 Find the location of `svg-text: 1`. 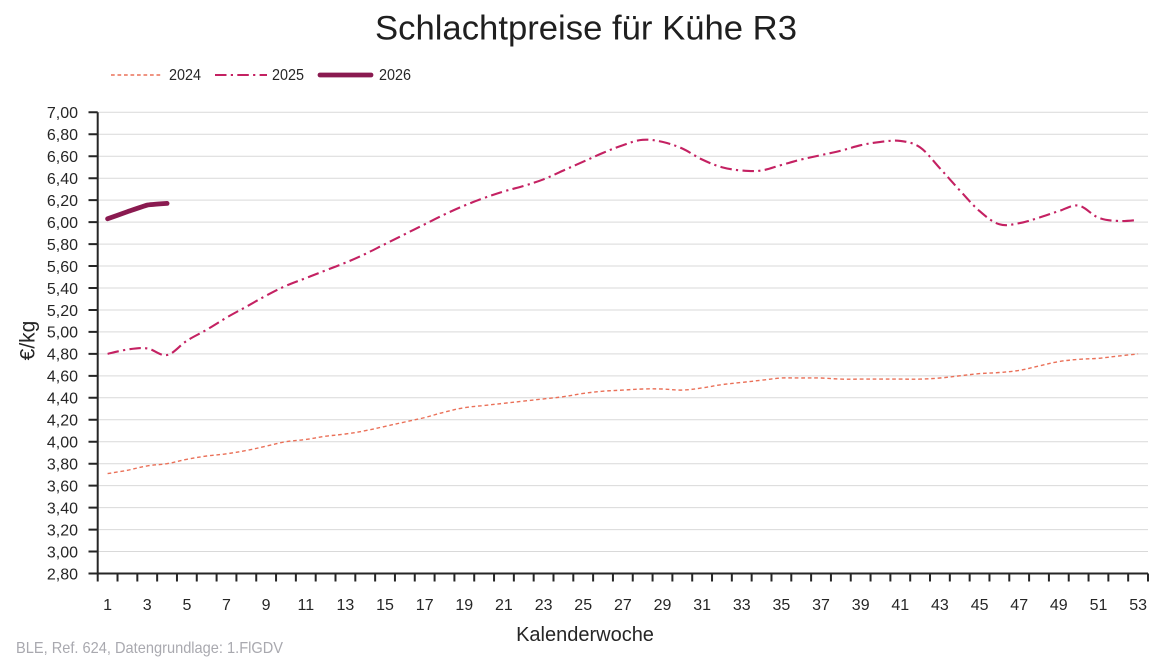

svg-text: 1 is located at coordinates (107, 605).